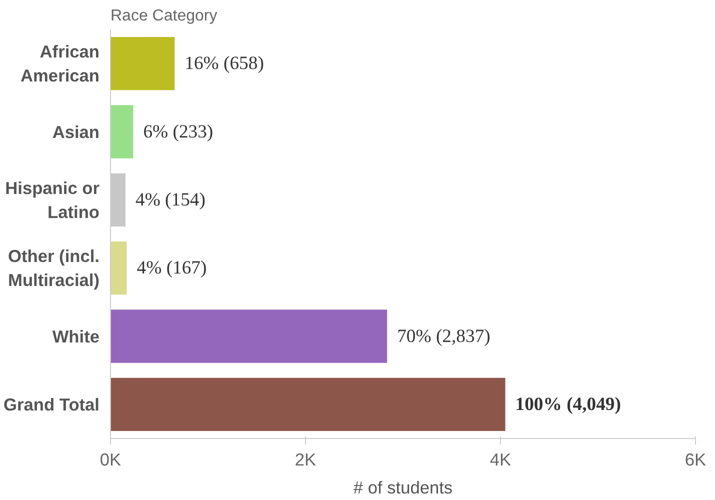 The height and width of the screenshot is (500, 715). Describe the element at coordinates (501, 460) in the screenshot. I see `x-tick-label: 4K` at that location.